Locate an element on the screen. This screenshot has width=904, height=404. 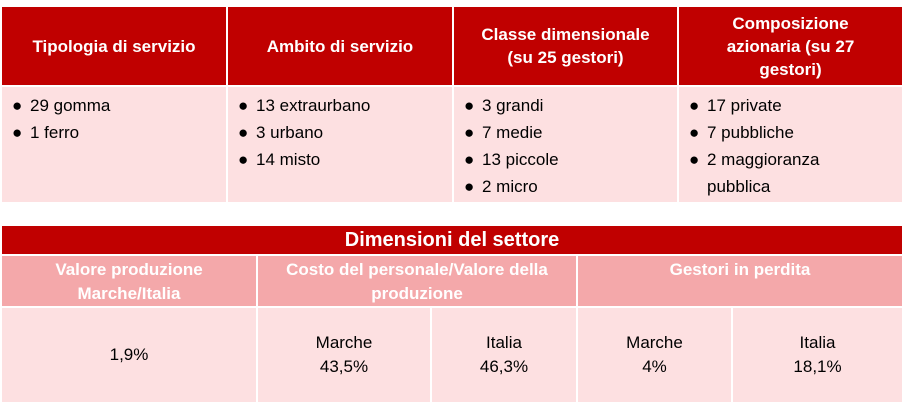
costo-marche-value: 43,5% is located at coordinates (344, 366).